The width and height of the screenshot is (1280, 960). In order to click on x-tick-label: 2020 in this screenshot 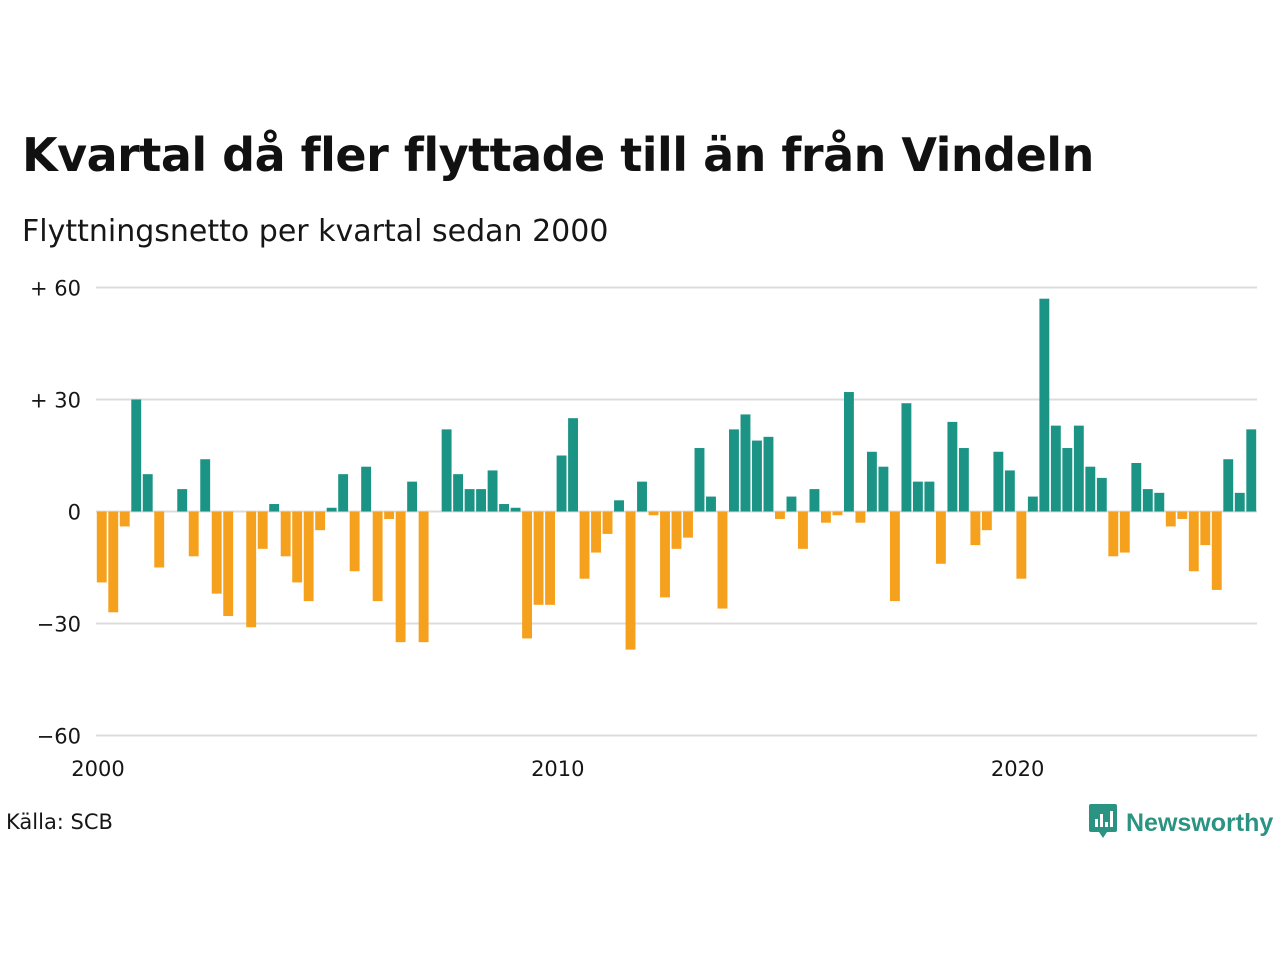, I will do `click(1017, 769)`.